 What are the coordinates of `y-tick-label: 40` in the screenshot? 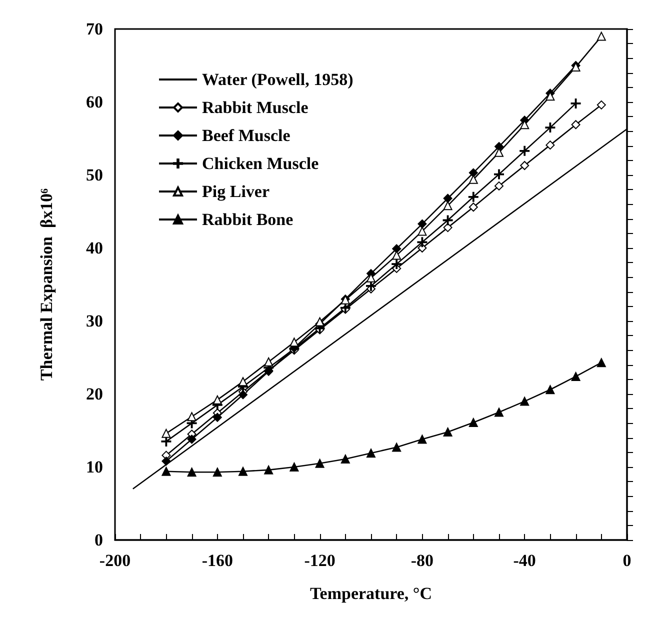 It's located at (94, 248).